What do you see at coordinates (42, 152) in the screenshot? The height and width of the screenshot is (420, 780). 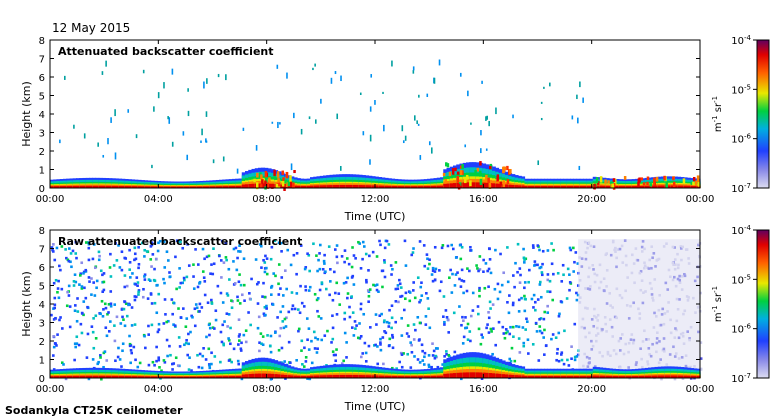 I see `y-tick-label: 2` at bounding box center [42, 152].